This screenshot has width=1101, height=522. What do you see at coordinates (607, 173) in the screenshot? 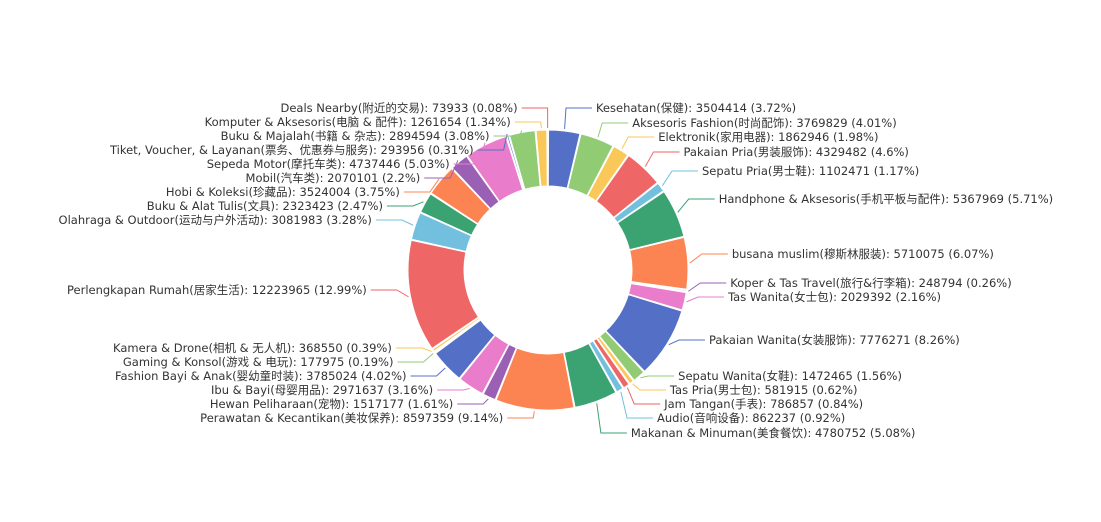
I see `slice-elektronik` at bounding box center [607, 173].